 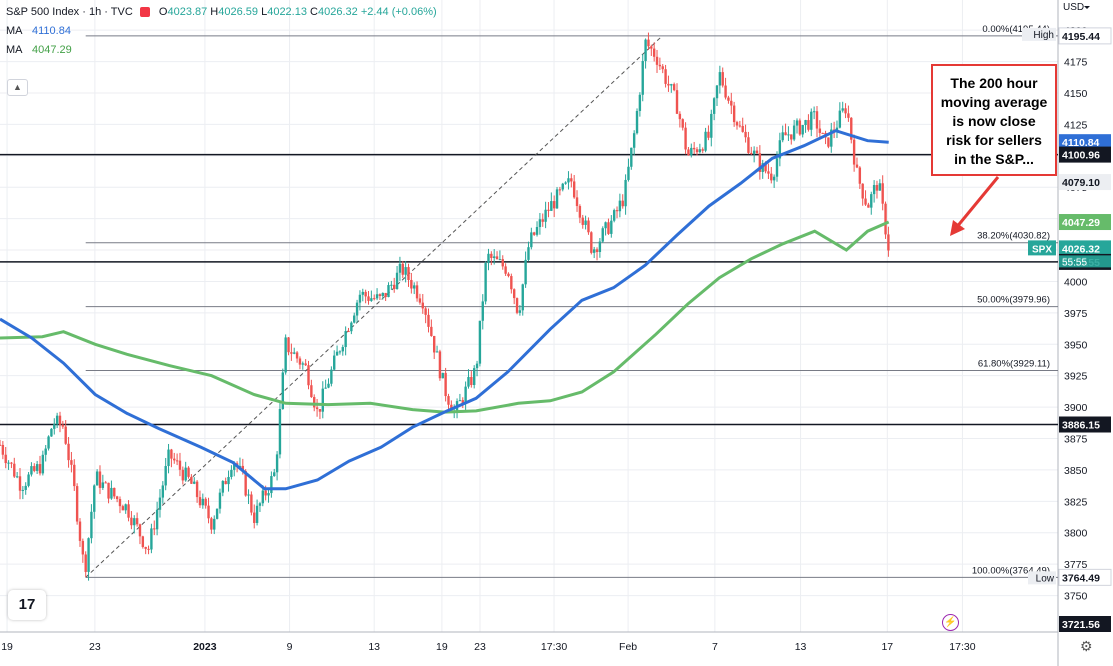 What do you see at coordinates (337, 12) in the screenshot?
I see `close-value: 4026.32` at bounding box center [337, 12].